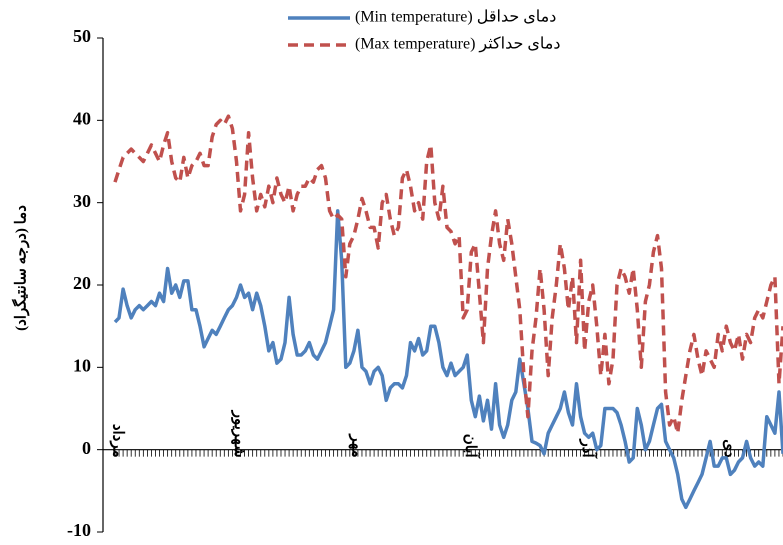 The image size is (783, 545). Describe the element at coordinates (82, 201) in the screenshot. I see `y-tick-label: 30` at that location.